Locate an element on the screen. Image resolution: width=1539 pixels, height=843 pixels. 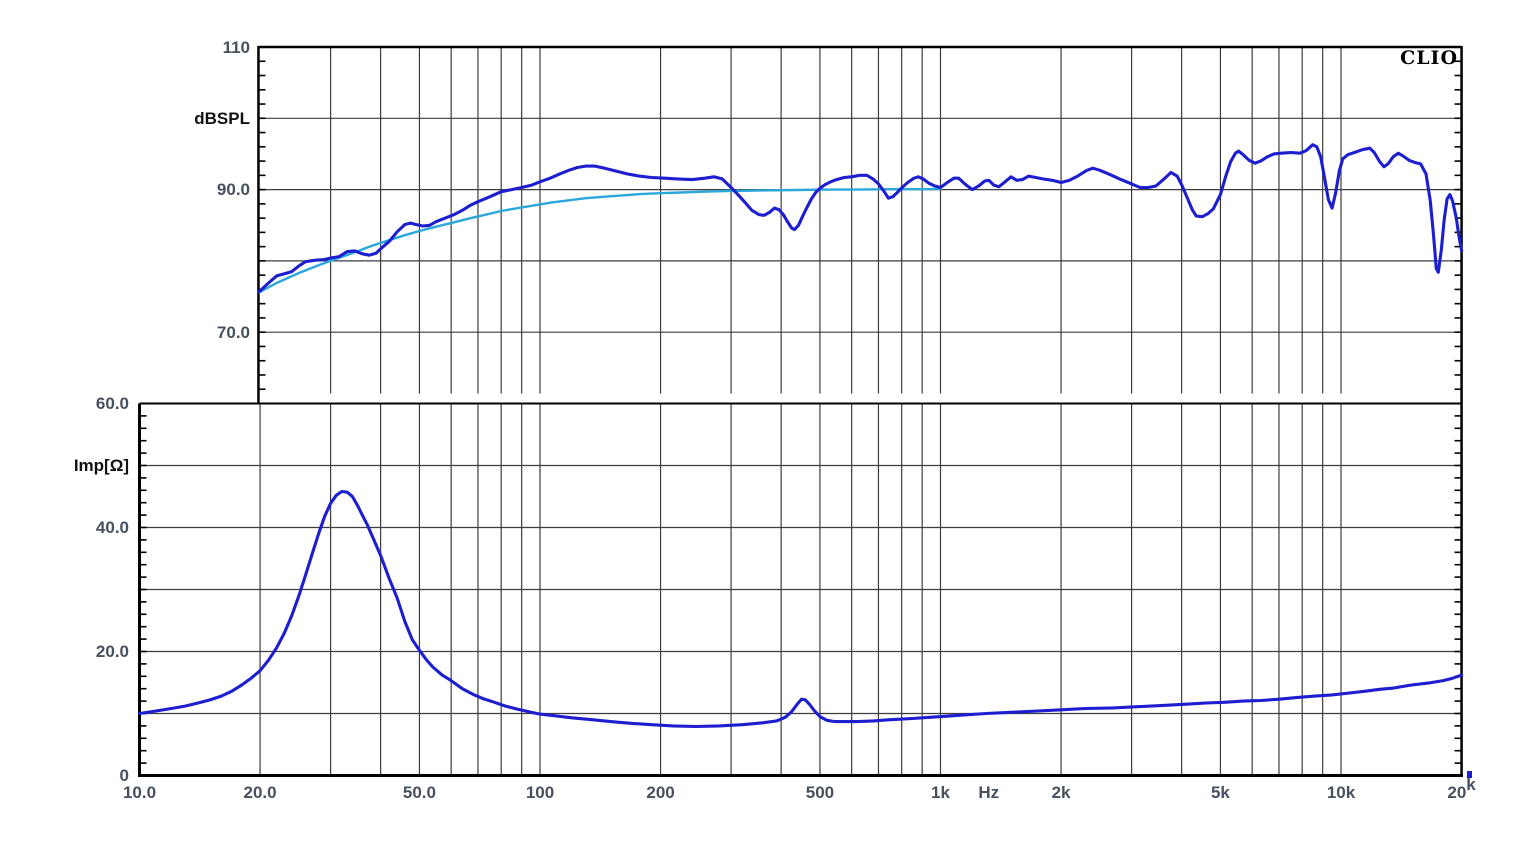
freq-label-text: 200 is located at coordinates (660, 792).